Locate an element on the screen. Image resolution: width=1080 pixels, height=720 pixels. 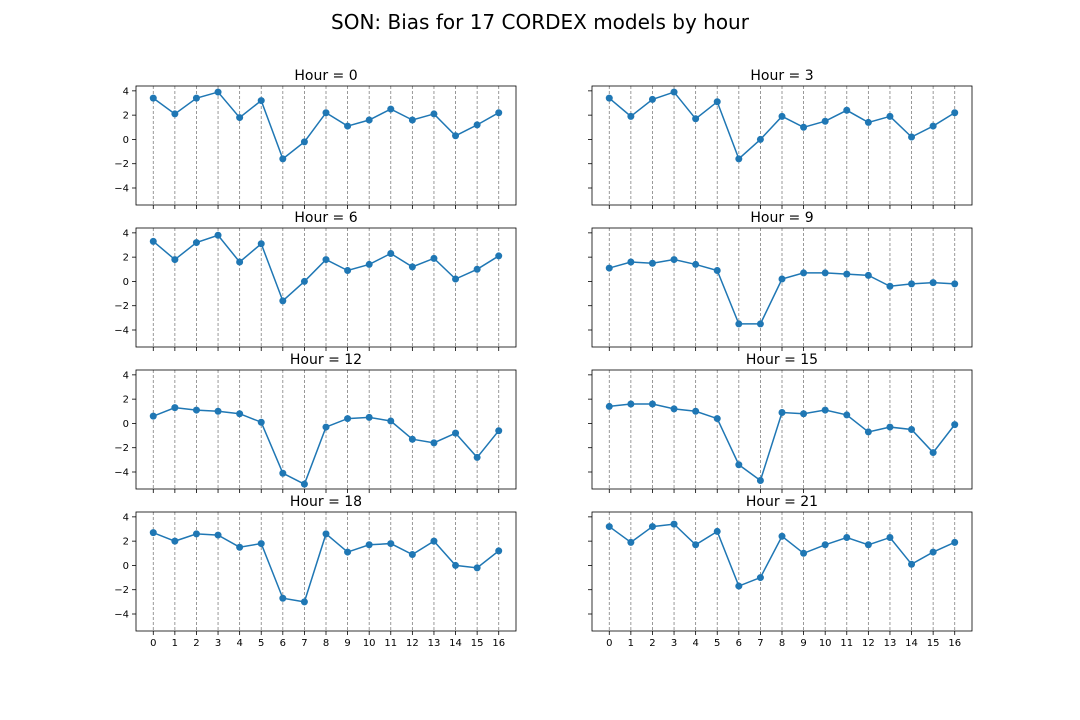
subplot-title: Hour = 9 is located at coordinates (781, 218).